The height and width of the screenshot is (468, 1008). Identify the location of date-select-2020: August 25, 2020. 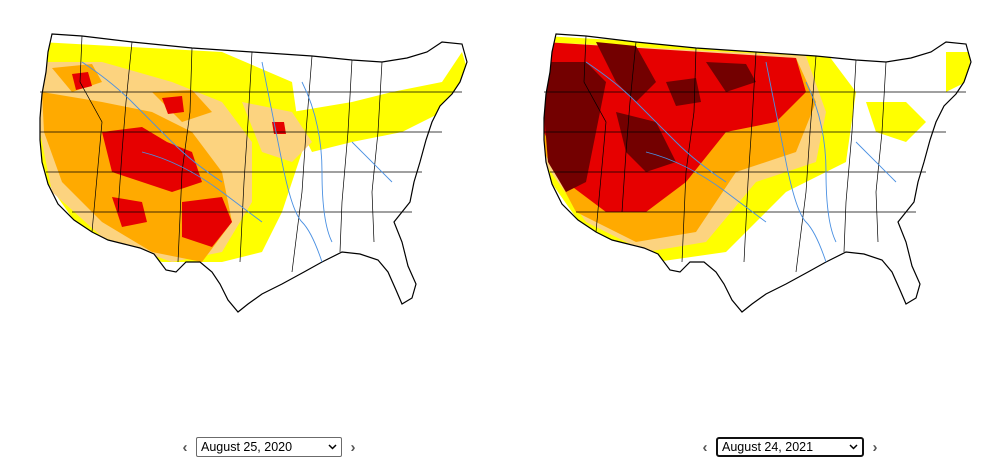
(269, 447).